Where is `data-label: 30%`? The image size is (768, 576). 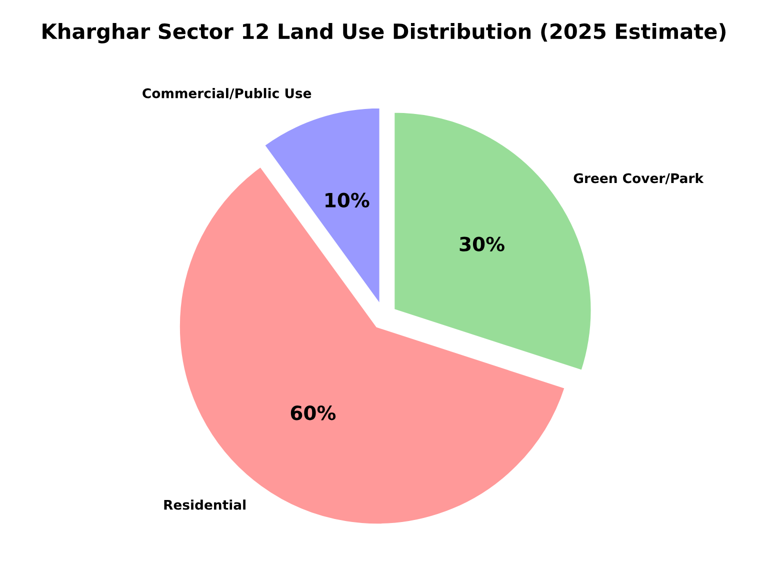 data-label: 30% is located at coordinates (482, 244).